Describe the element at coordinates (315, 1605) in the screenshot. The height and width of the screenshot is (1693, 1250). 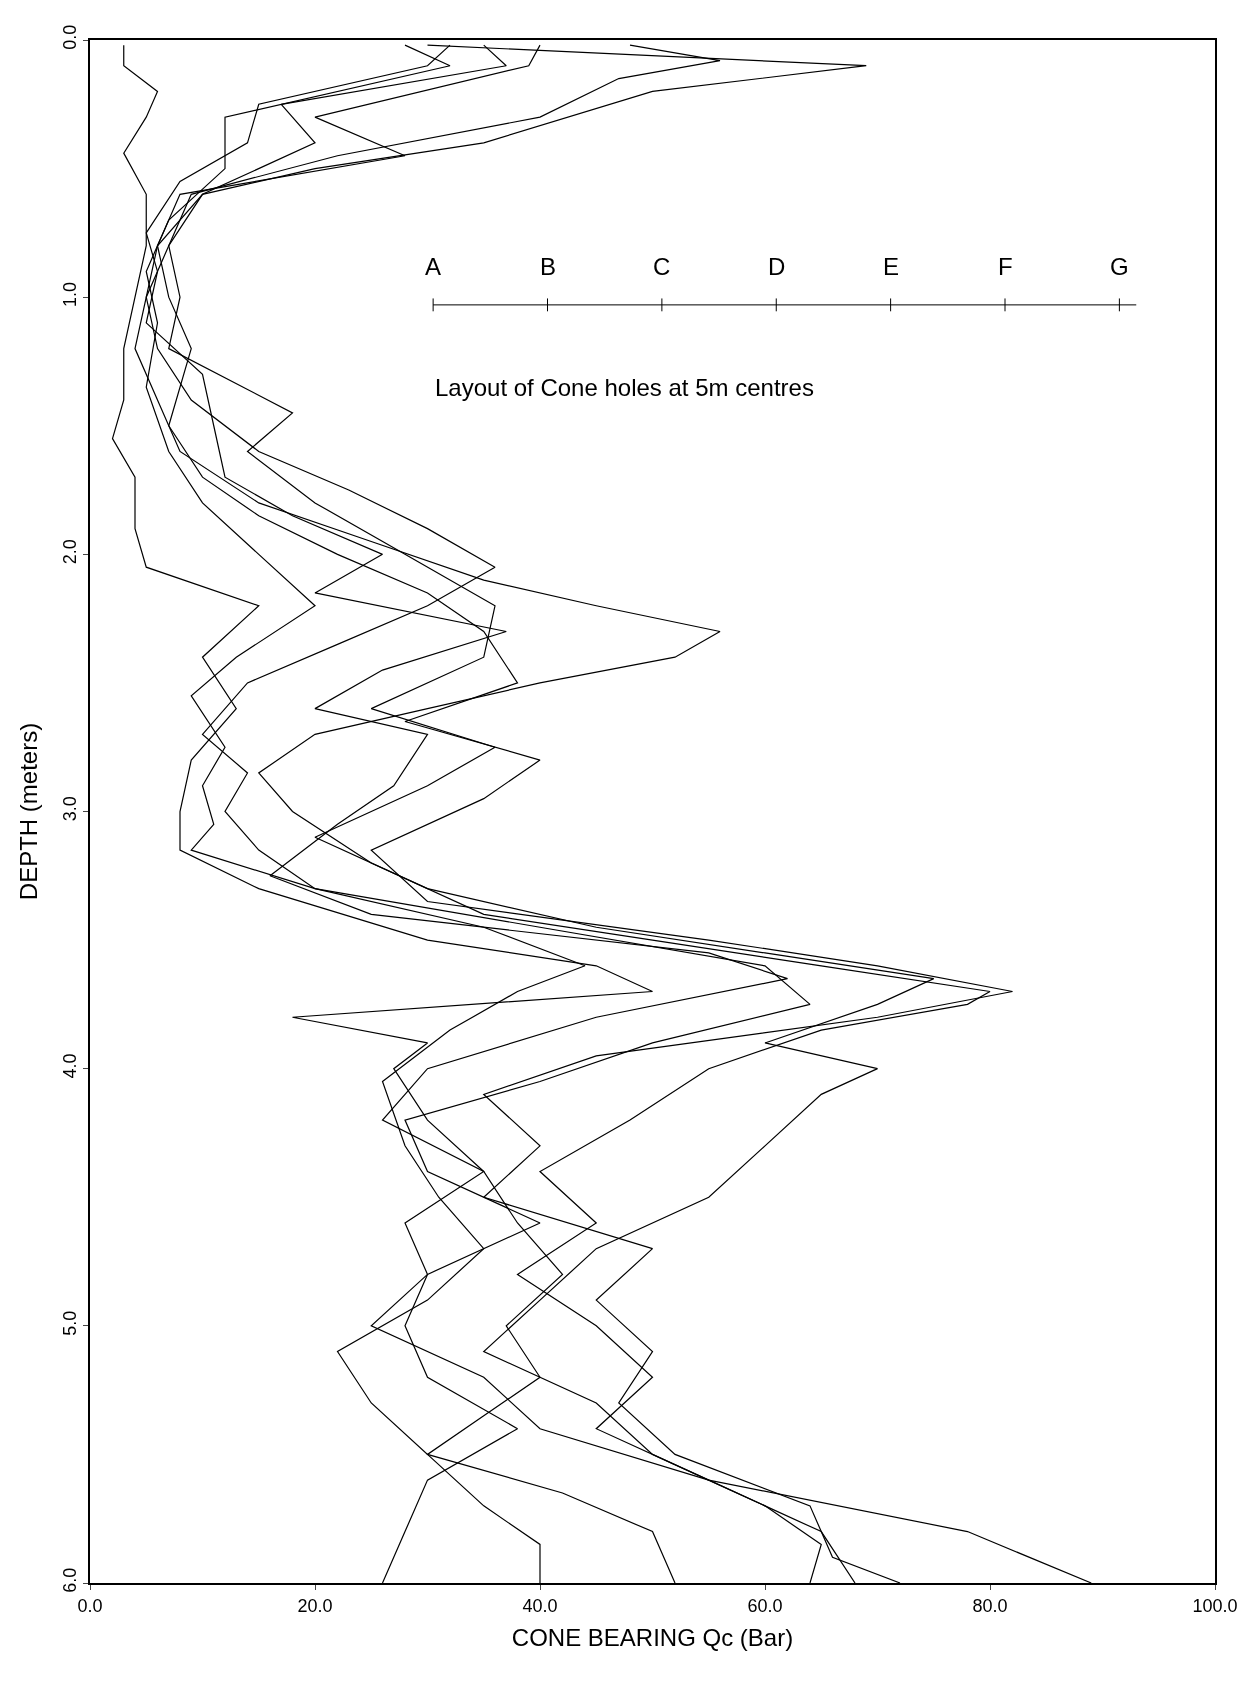
I see `x-tick-label: 20.0` at that location.